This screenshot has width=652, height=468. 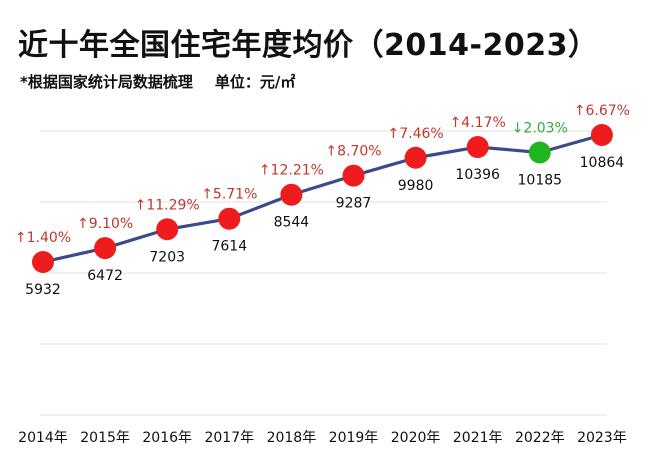 I want to click on change-label: ↑8.70%, so click(x=353, y=152).